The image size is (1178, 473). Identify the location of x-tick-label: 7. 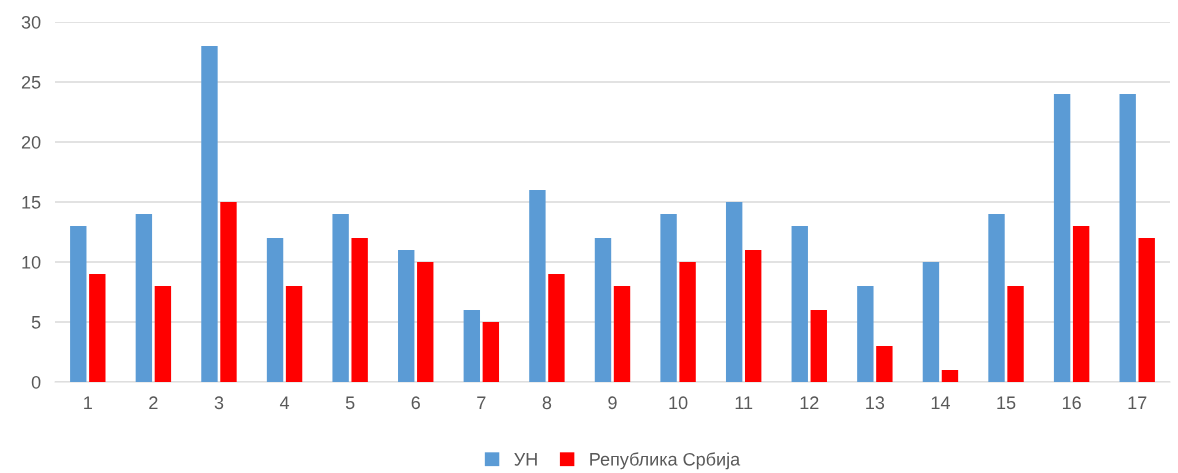
(481, 402).